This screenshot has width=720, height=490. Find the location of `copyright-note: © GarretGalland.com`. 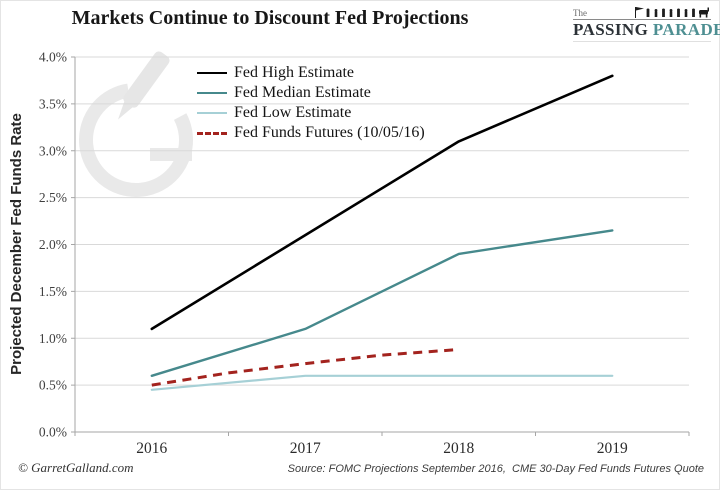

copyright-note: © GarretGalland.com is located at coordinates (76, 467).